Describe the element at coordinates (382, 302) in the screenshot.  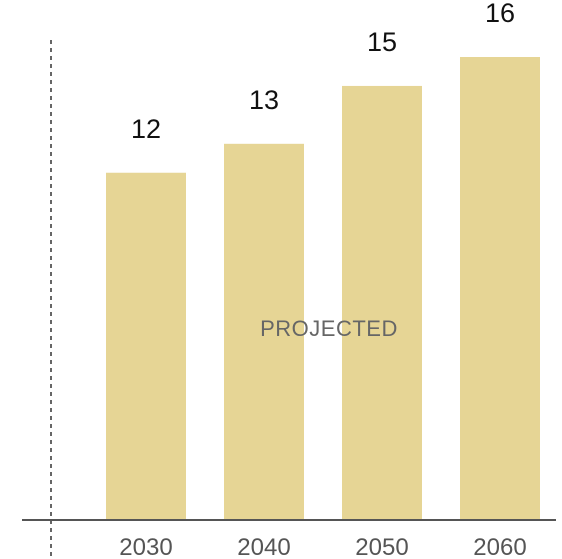
I see `bar-2050` at that location.